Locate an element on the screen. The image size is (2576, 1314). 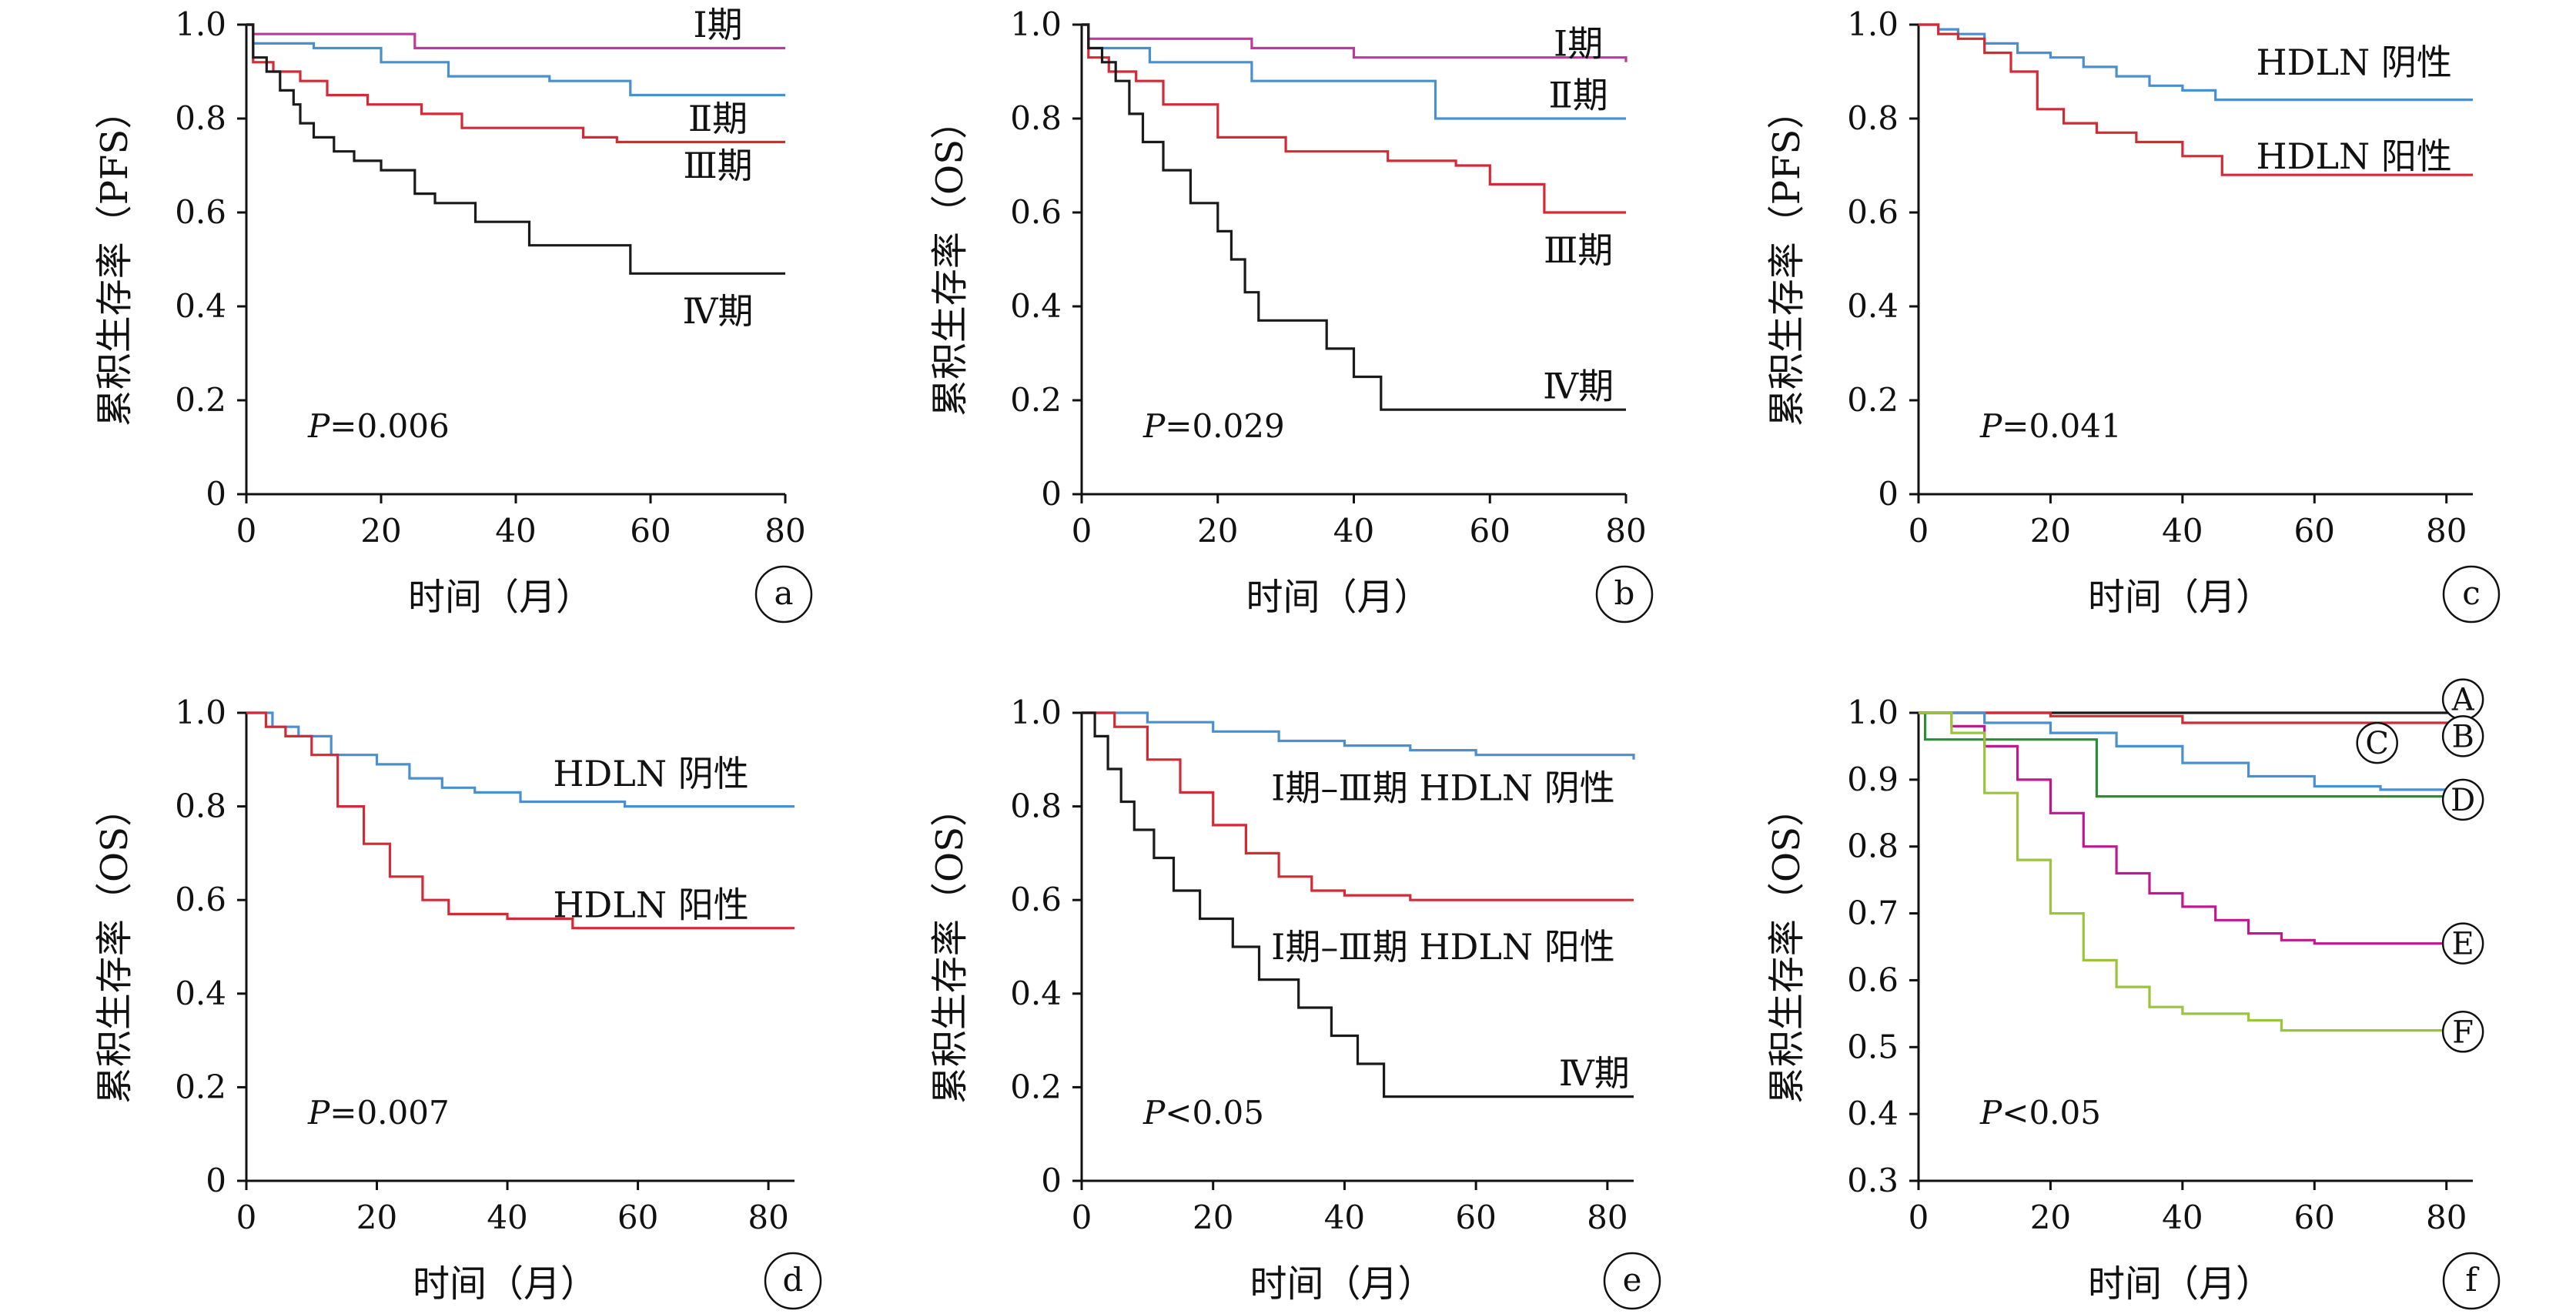
series-label: Ⅰ期–Ⅲ期 HDLN 阴性 is located at coordinates (1443, 787).